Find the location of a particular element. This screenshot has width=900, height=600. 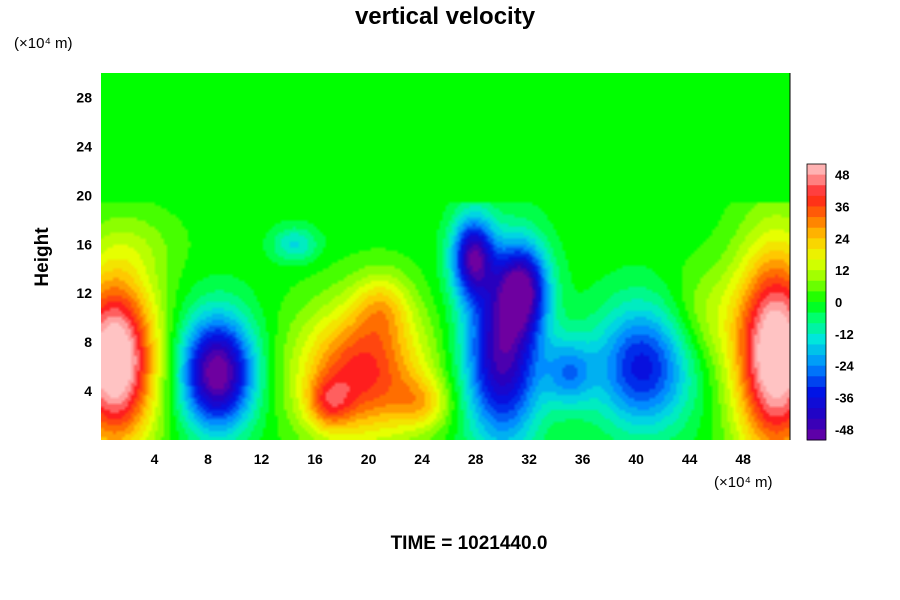

x-tick-label: 8 is located at coordinates (208, 459).